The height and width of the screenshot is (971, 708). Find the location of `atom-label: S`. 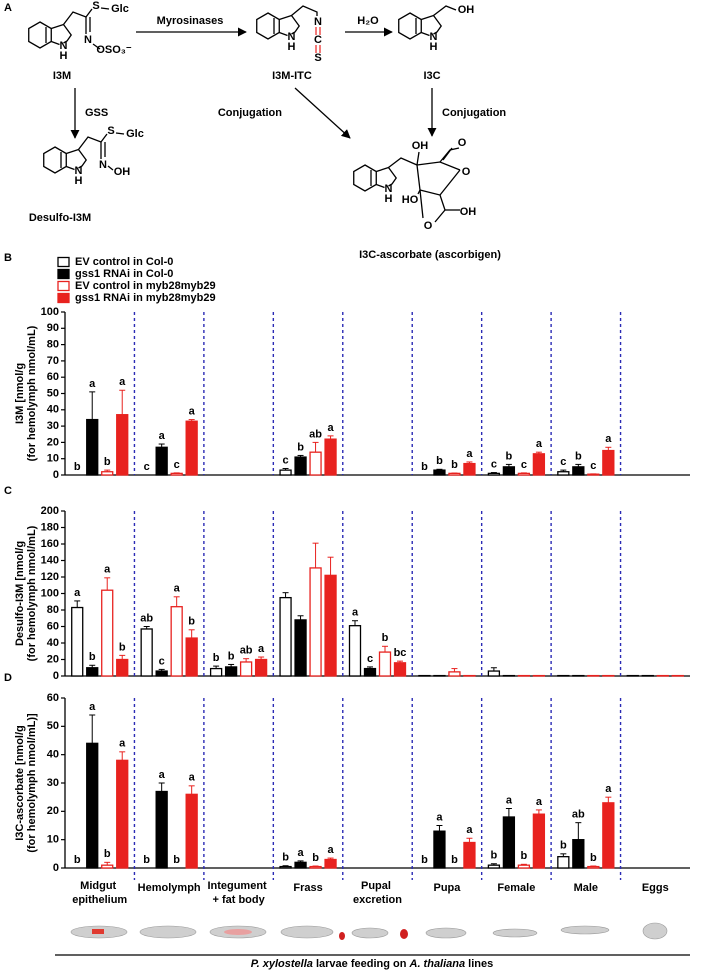

atom-label: S is located at coordinates (110, 131).